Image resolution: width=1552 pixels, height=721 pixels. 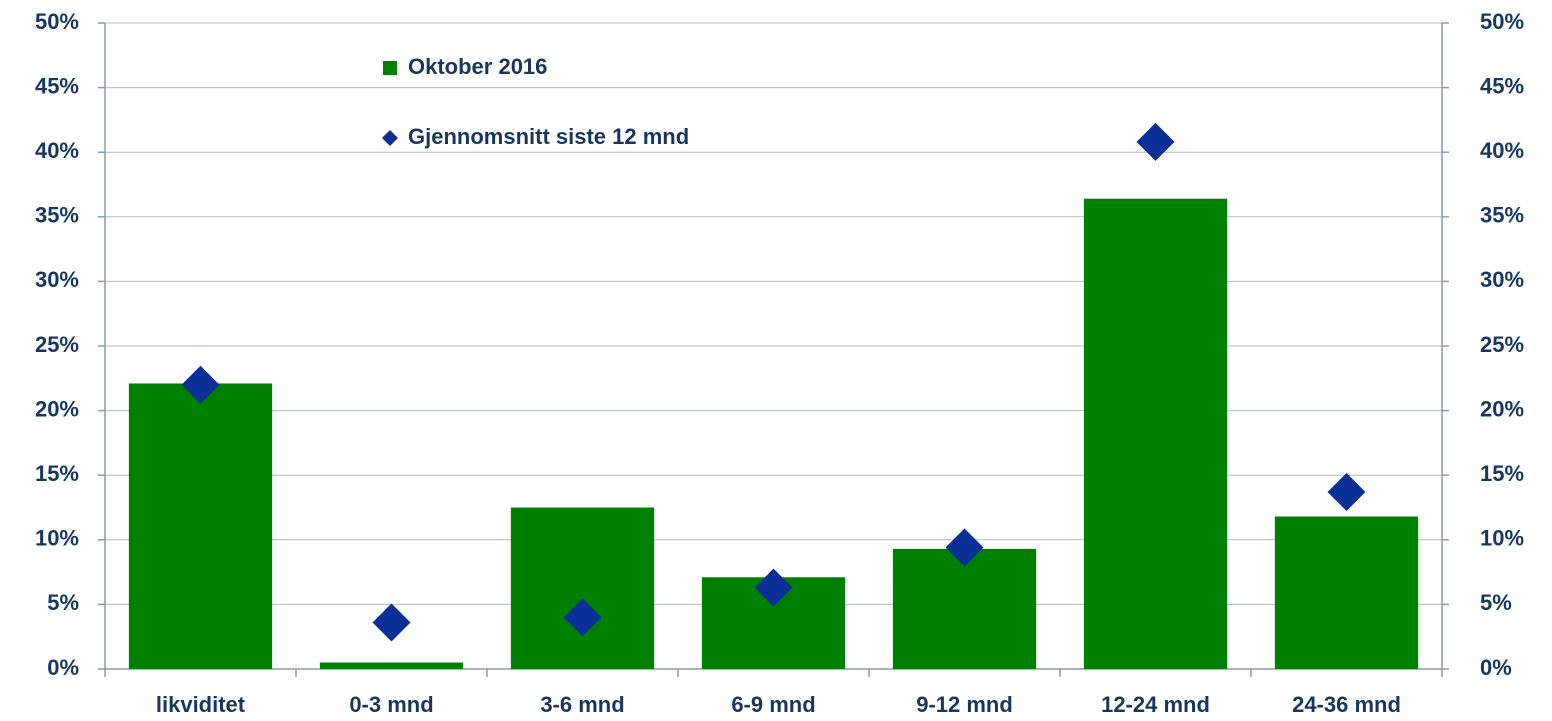 What do you see at coordinates (1496, 602) in the screenshot?
I see `y2-tick-label: 5%` at bounding box center [1496, 602].